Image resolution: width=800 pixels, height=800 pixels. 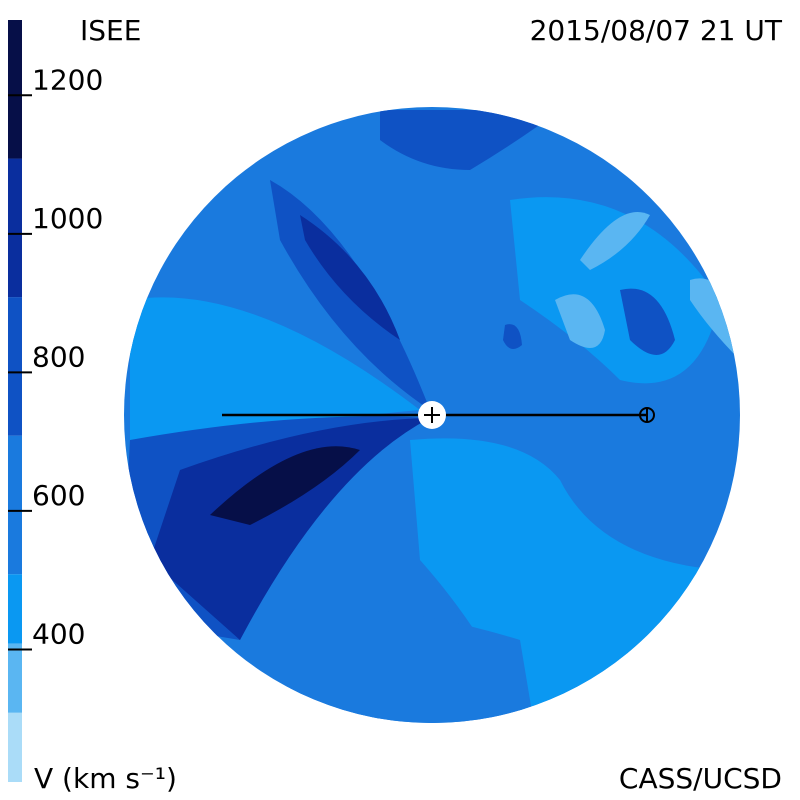 I want to click on colorbar-label: V (km s⁻¹), so click(x=105, y=778).